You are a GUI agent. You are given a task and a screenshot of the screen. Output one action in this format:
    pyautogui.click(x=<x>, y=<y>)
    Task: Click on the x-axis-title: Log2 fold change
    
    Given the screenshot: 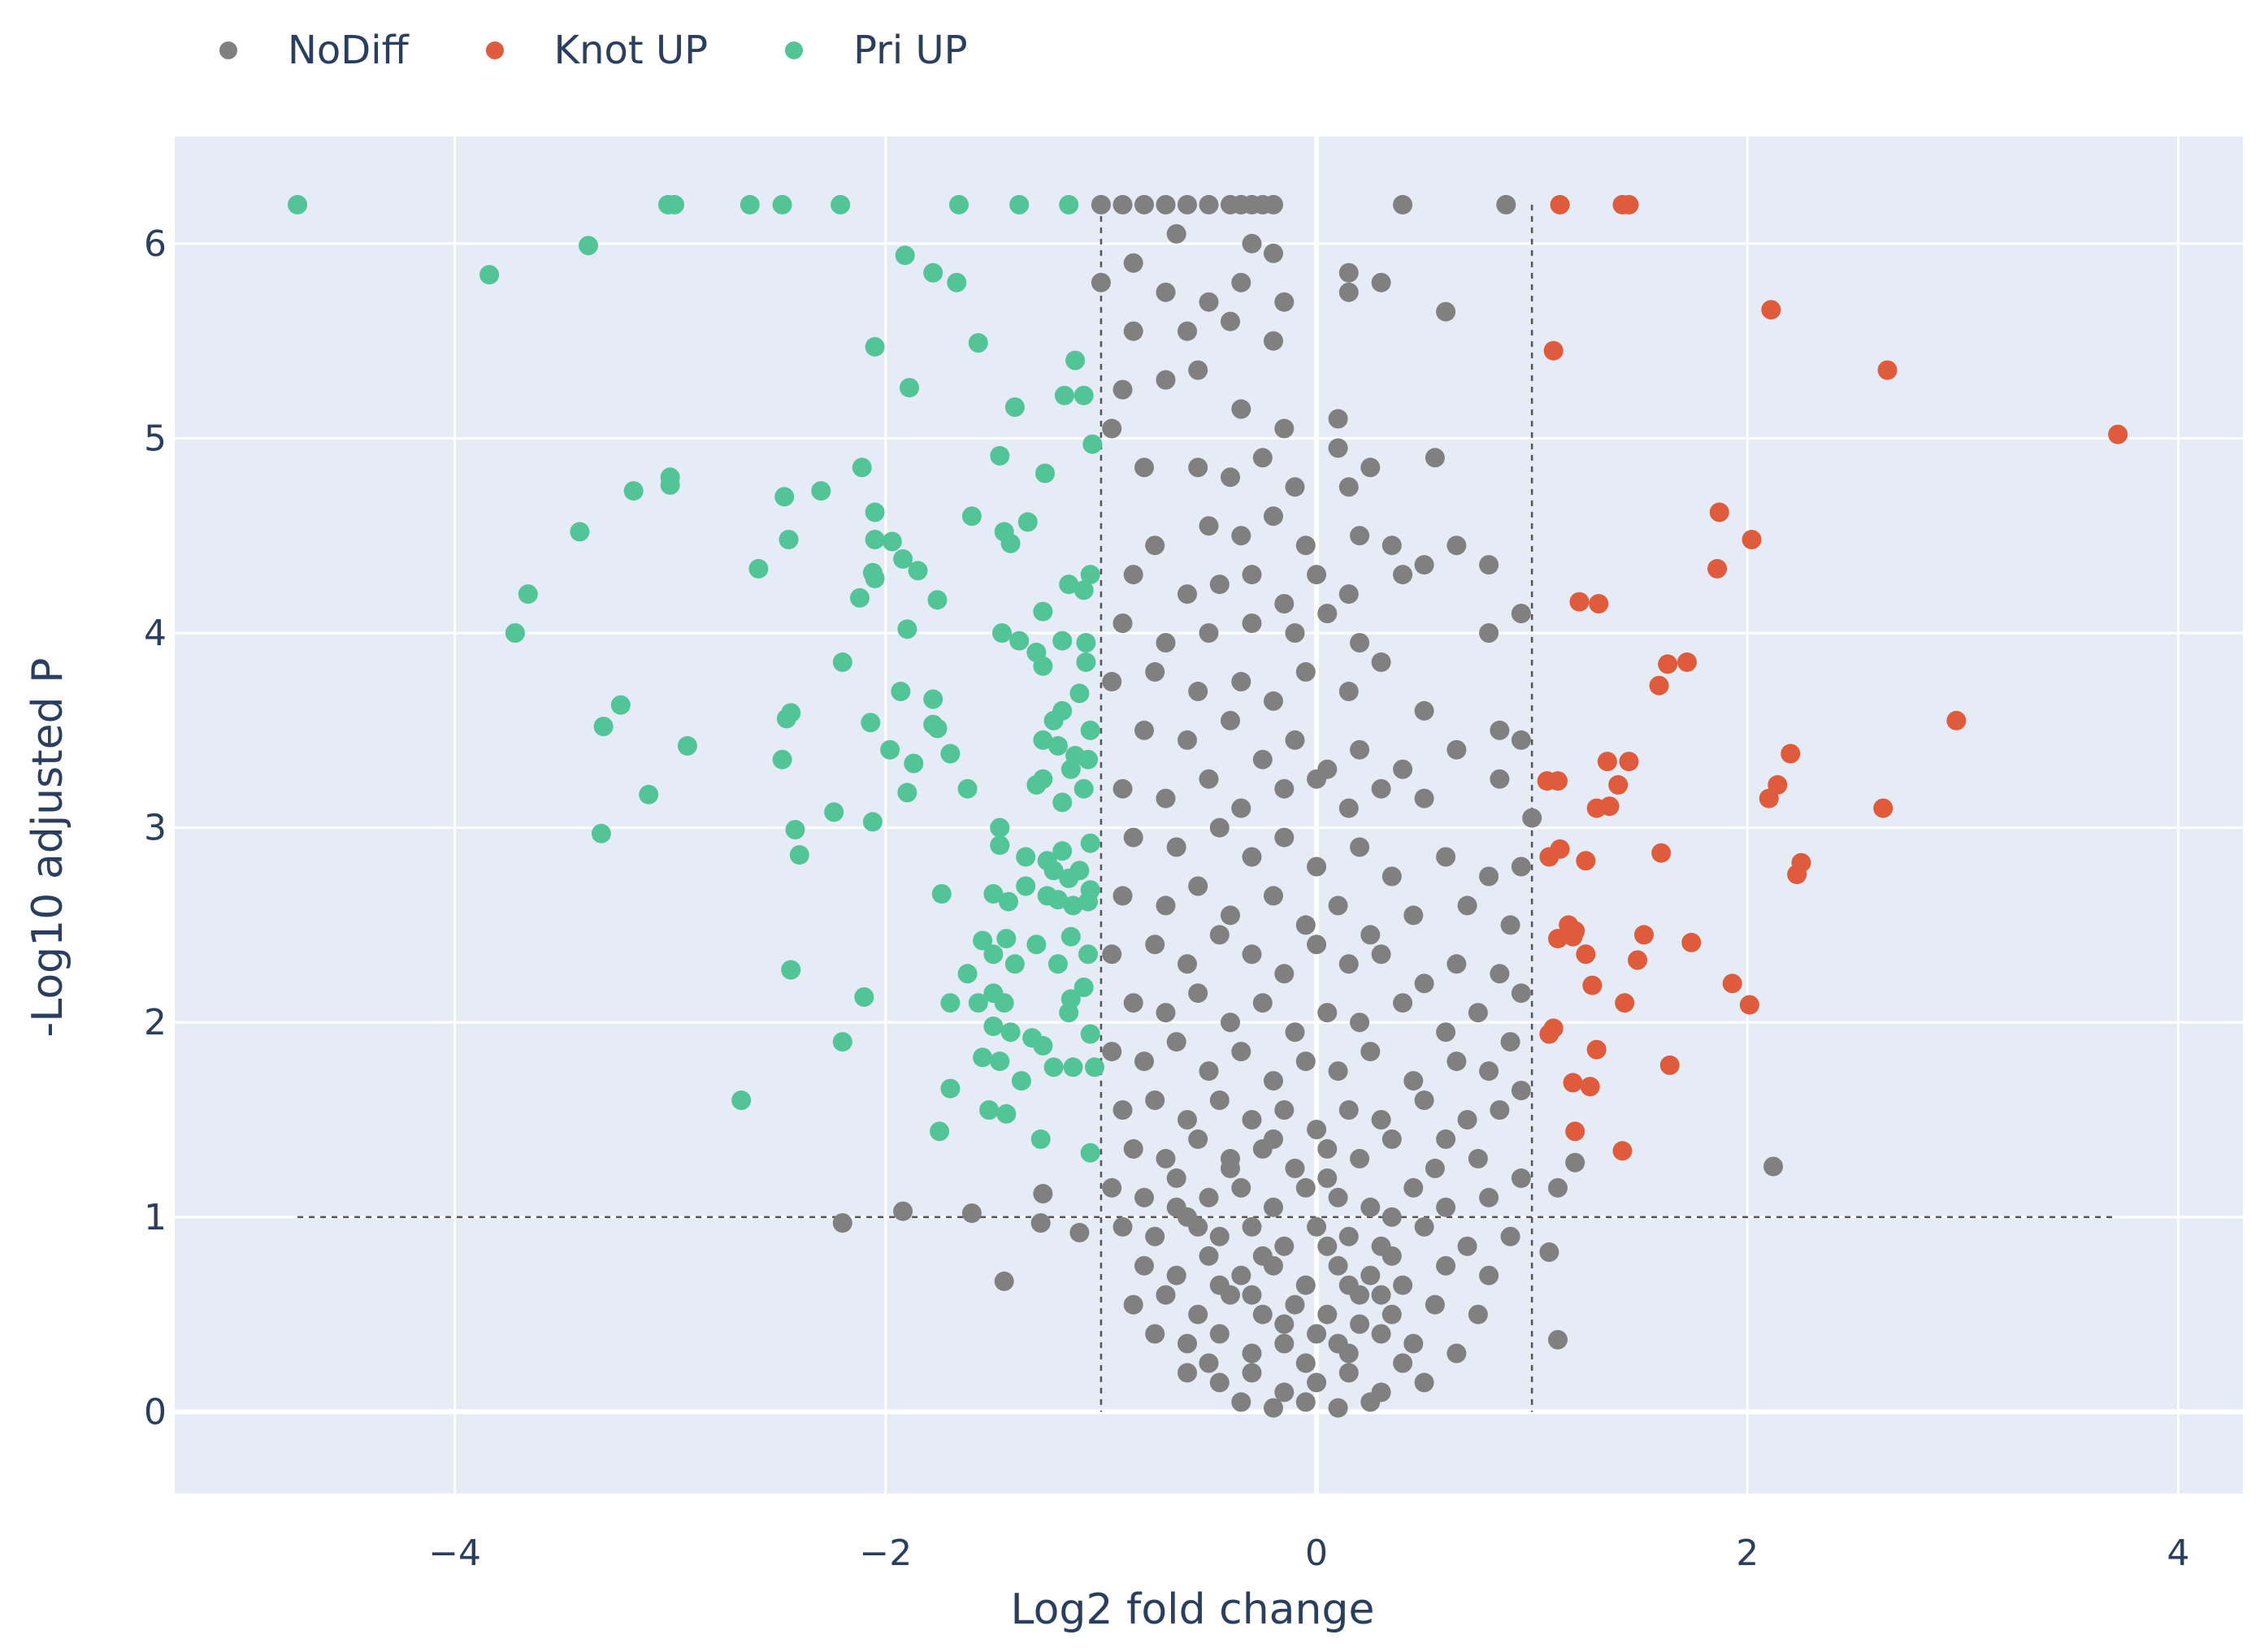 What is the action you would take?
    pyautogui.click(x=1193, y=1610)
    